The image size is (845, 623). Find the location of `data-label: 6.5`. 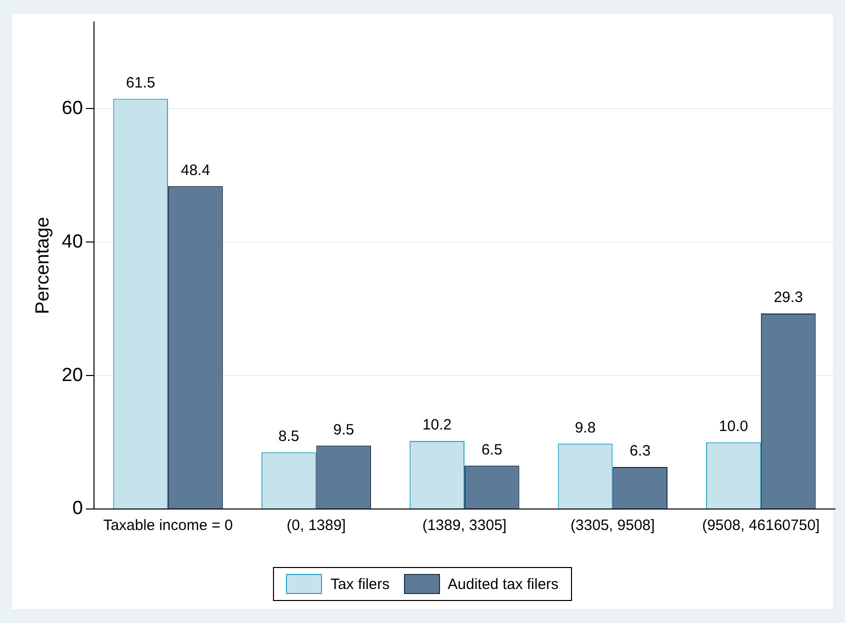

data-label: 6.5 is located at coordinates (491, 449).